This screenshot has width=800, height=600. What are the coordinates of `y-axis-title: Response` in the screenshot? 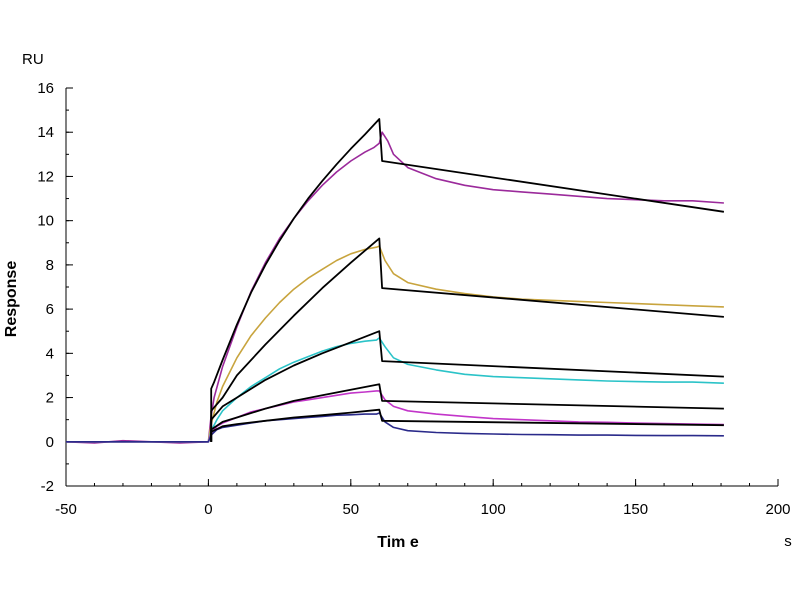 It's located at (11, 299).